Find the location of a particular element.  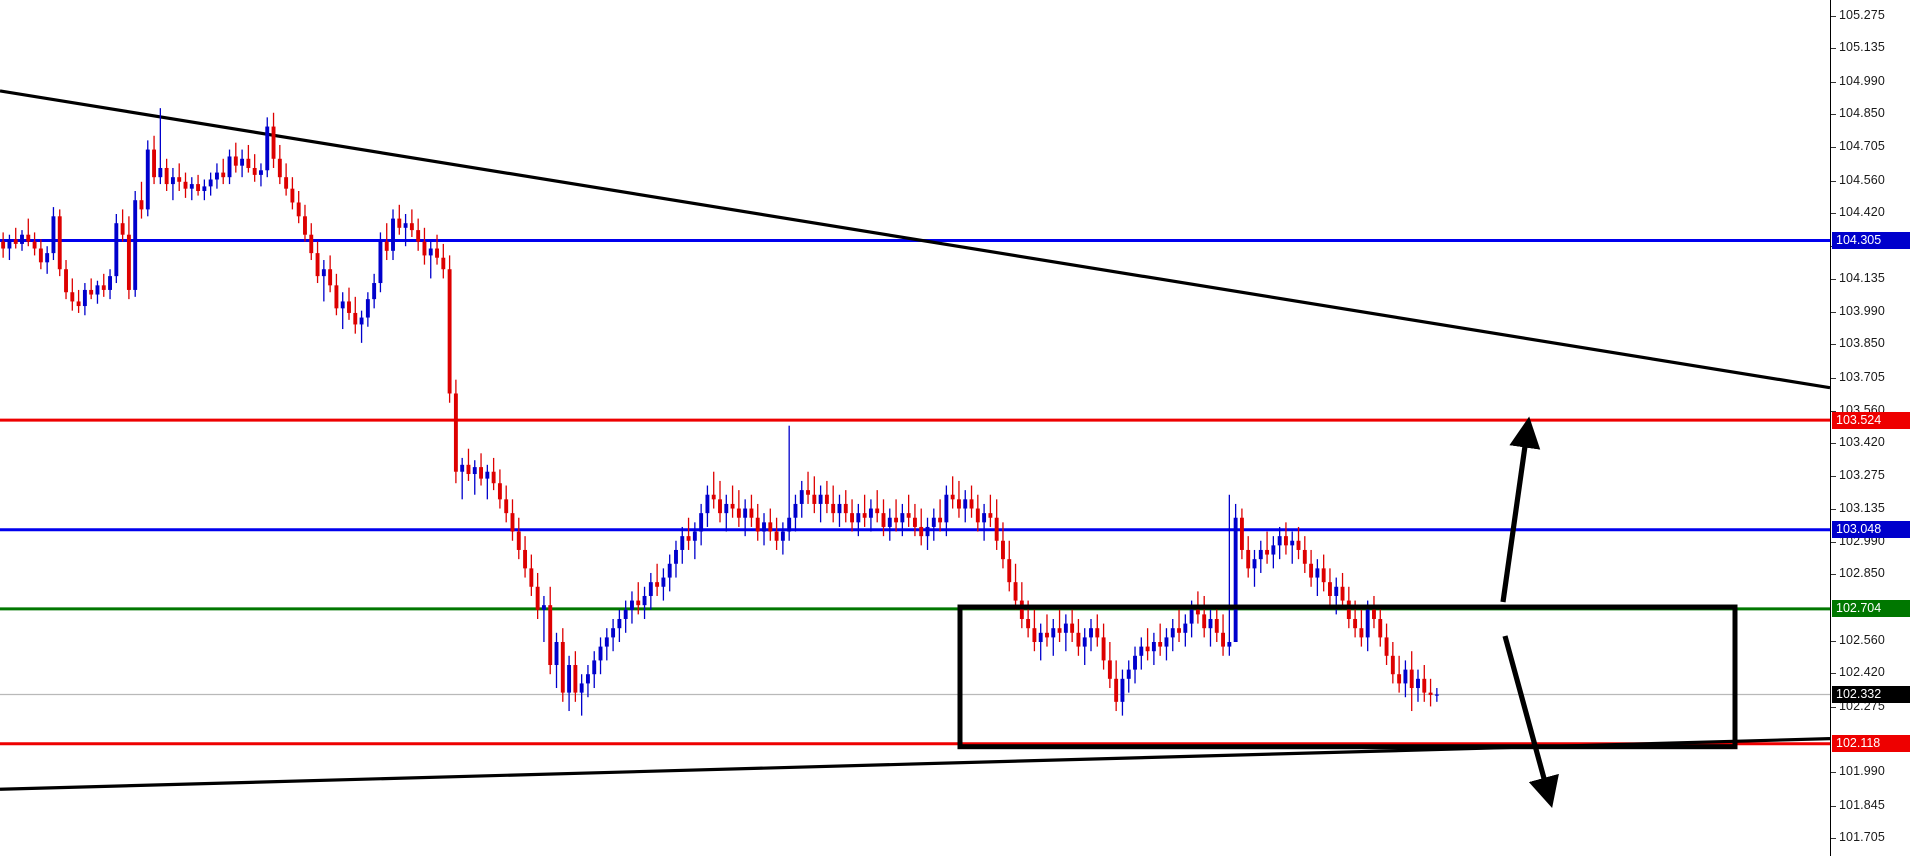

bullish-breakout-arrow is located at coordinates (1520, 509).